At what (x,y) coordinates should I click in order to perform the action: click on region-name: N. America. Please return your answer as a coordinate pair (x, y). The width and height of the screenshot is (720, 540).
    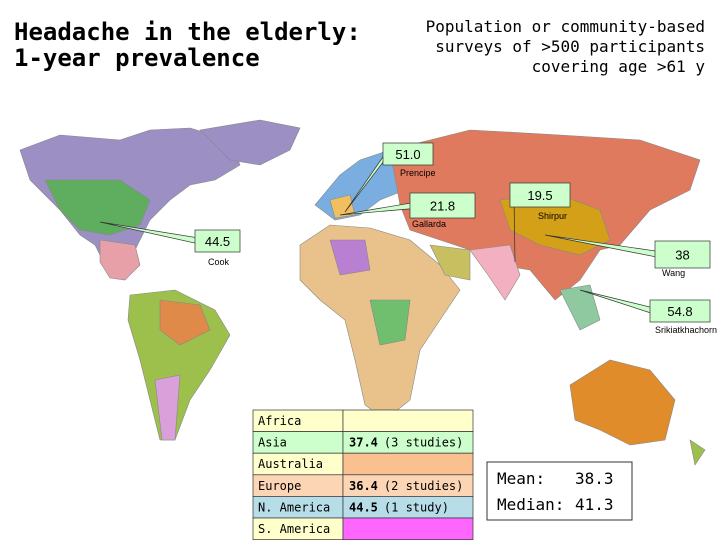
    Looking at the image, I should click on (294, 507).